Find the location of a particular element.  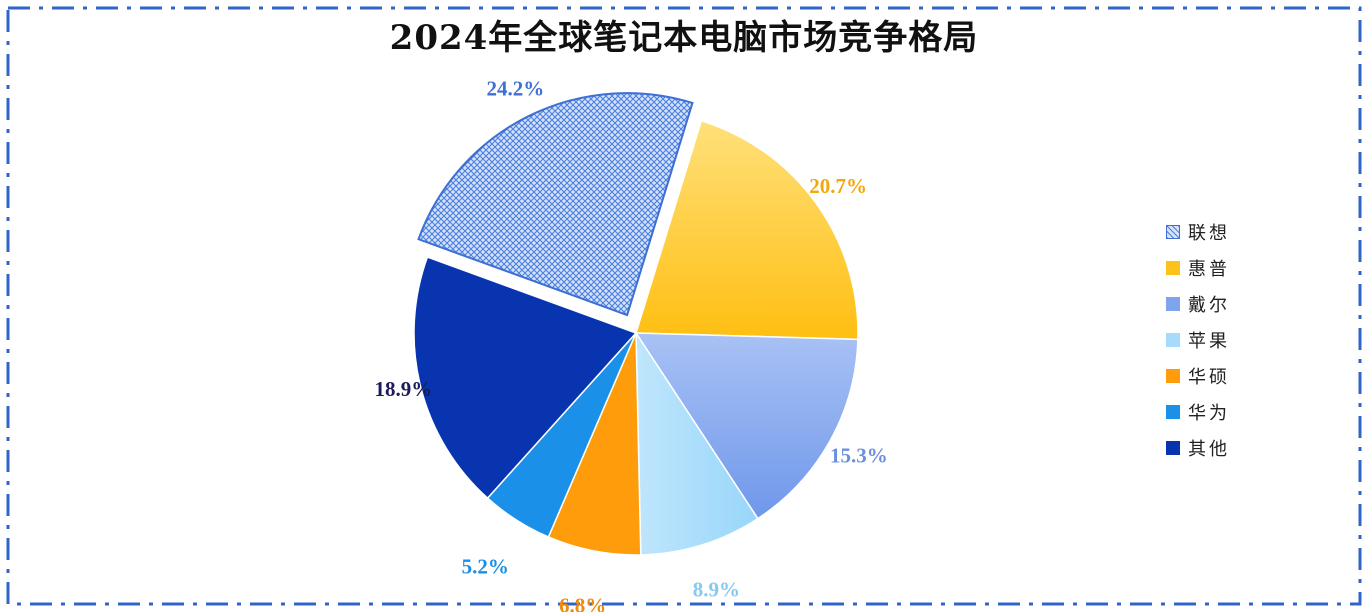

legend-item-others: 其他 is located at coordinates (1198, 448).